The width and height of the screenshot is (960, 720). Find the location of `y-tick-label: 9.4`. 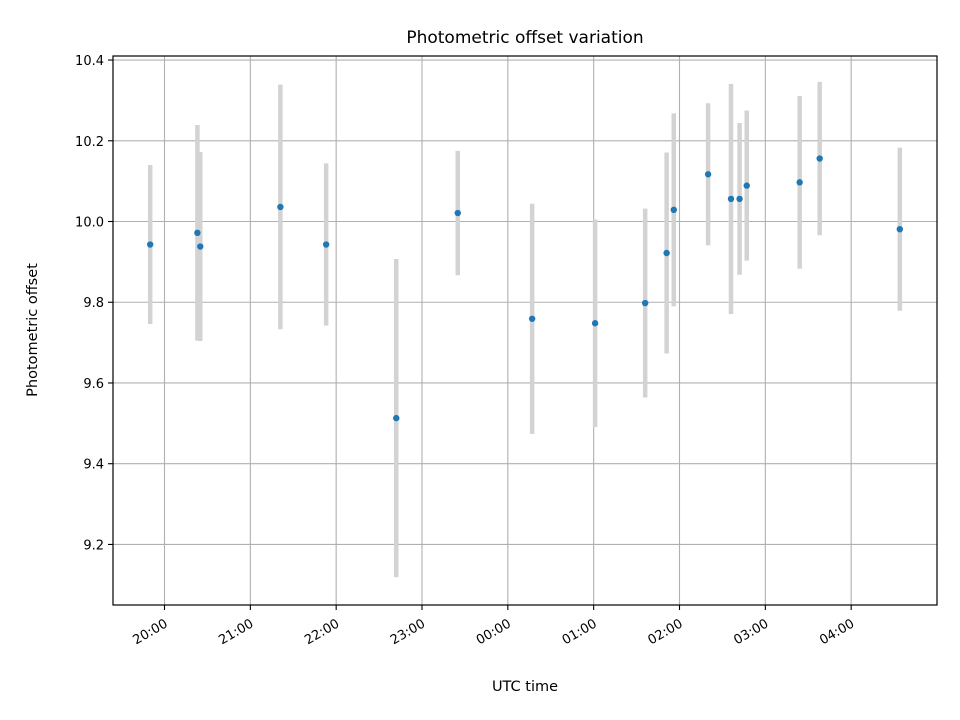

y-tick-label: 9.4 is located at coordinates (93, 465).